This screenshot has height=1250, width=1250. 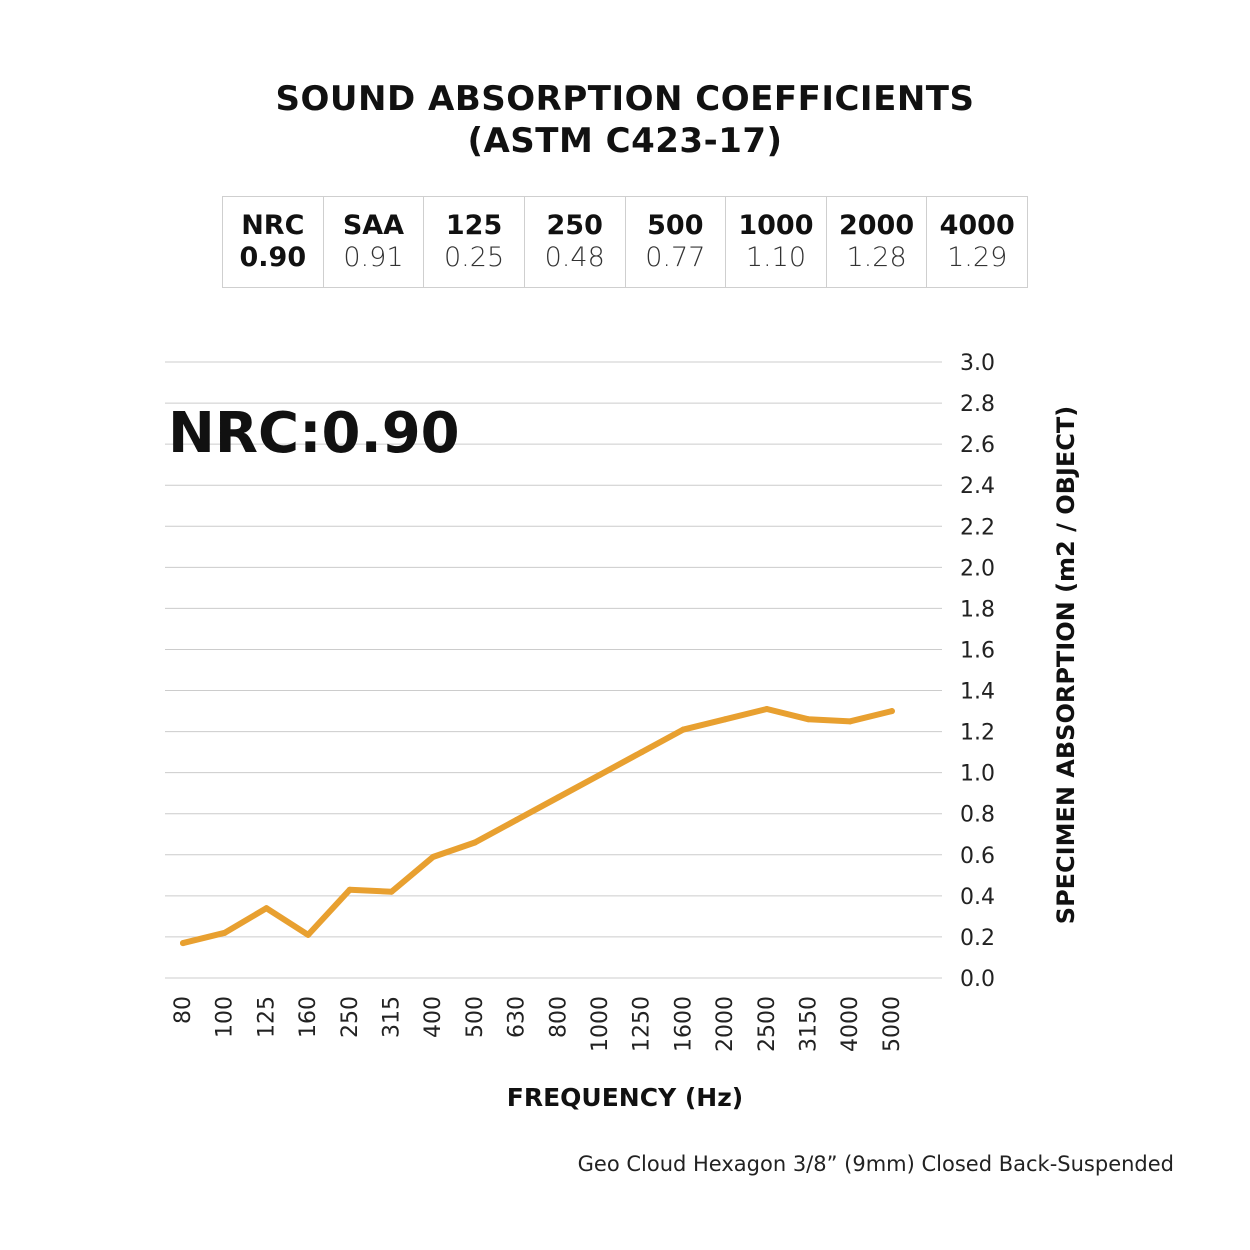 I want to click on y-tick-label: 1.6, so click(x=977, y=650).